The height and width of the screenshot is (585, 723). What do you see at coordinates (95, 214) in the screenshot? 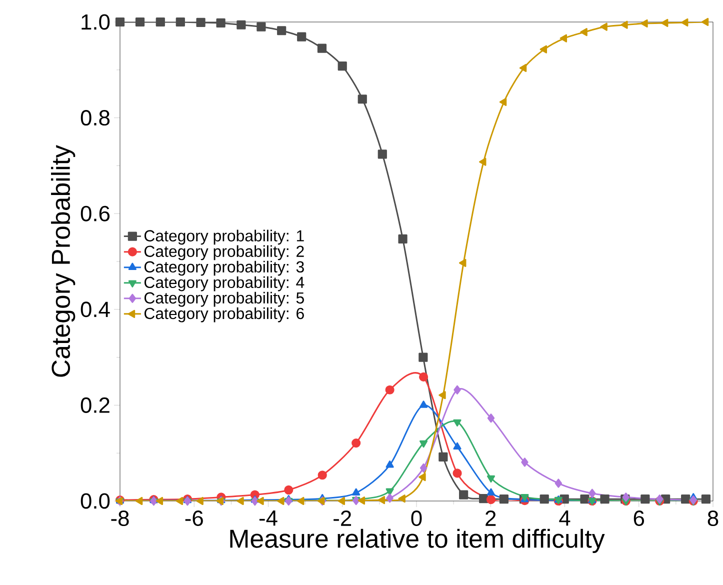
I see `y-tick-label: 0.6` at bounding box center [95, 214].